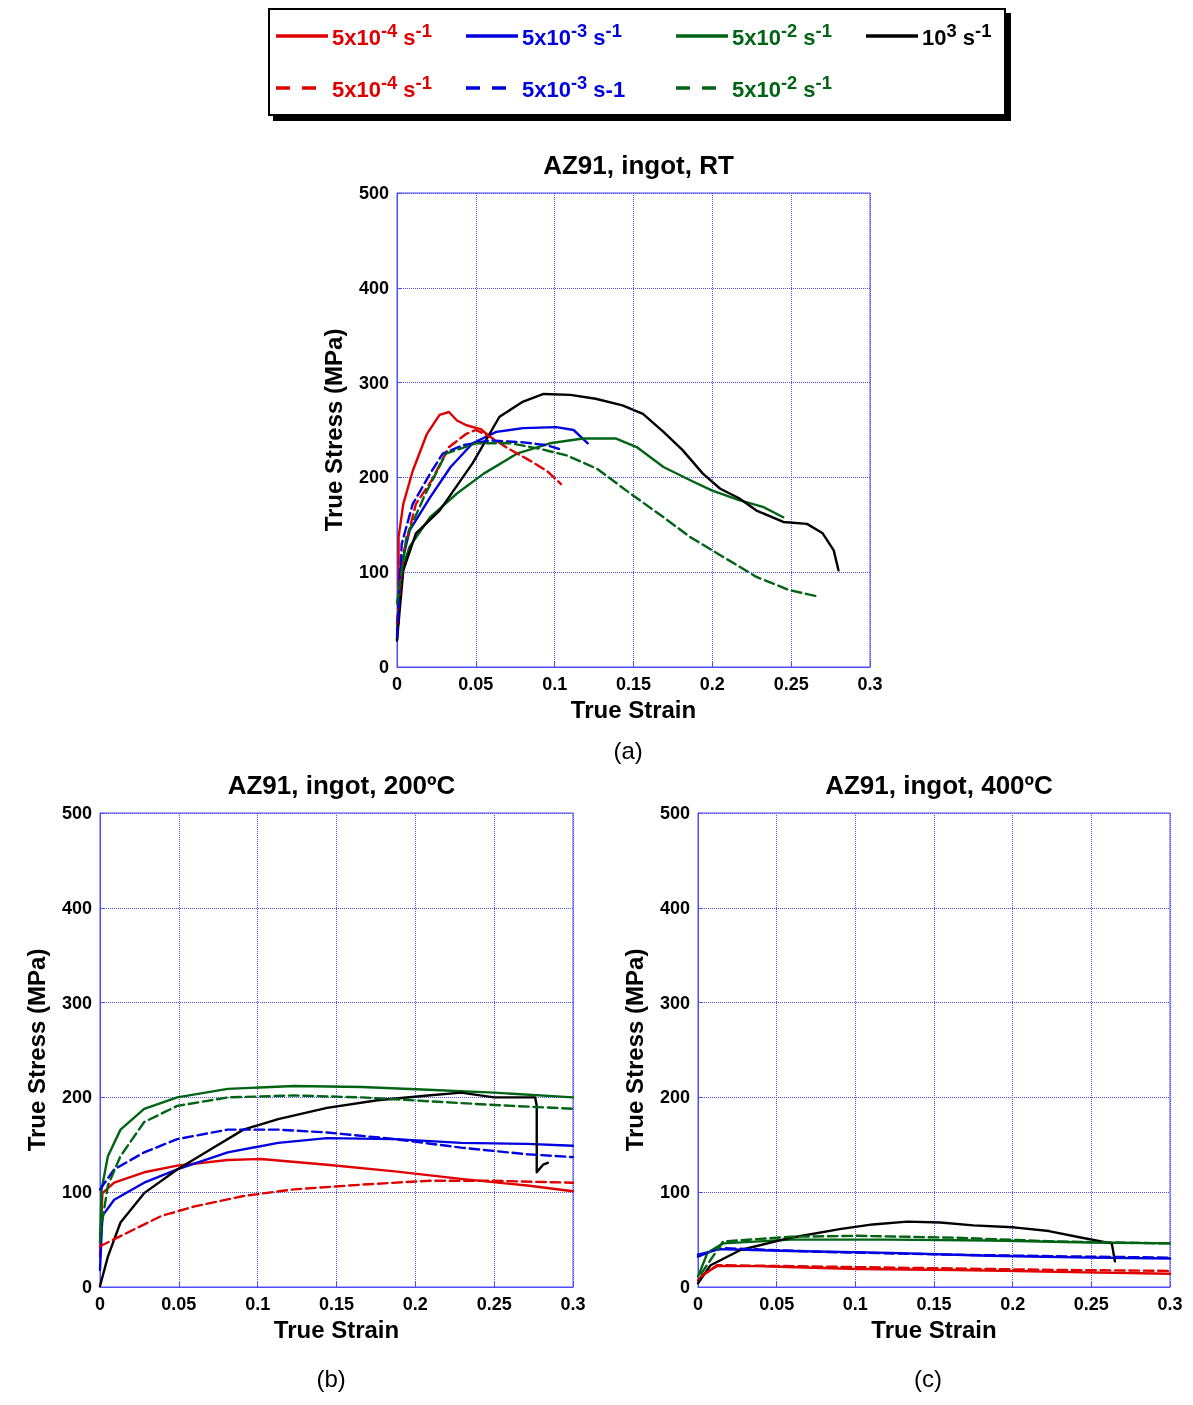 Image resolution: width=1193 pixels, height=1405 pixels. What do you see at coordinates (574, 88) in the screenshot?
I see `legend-label: 5x10$^{-3}$ s-1` at bounding box center [574, 88].